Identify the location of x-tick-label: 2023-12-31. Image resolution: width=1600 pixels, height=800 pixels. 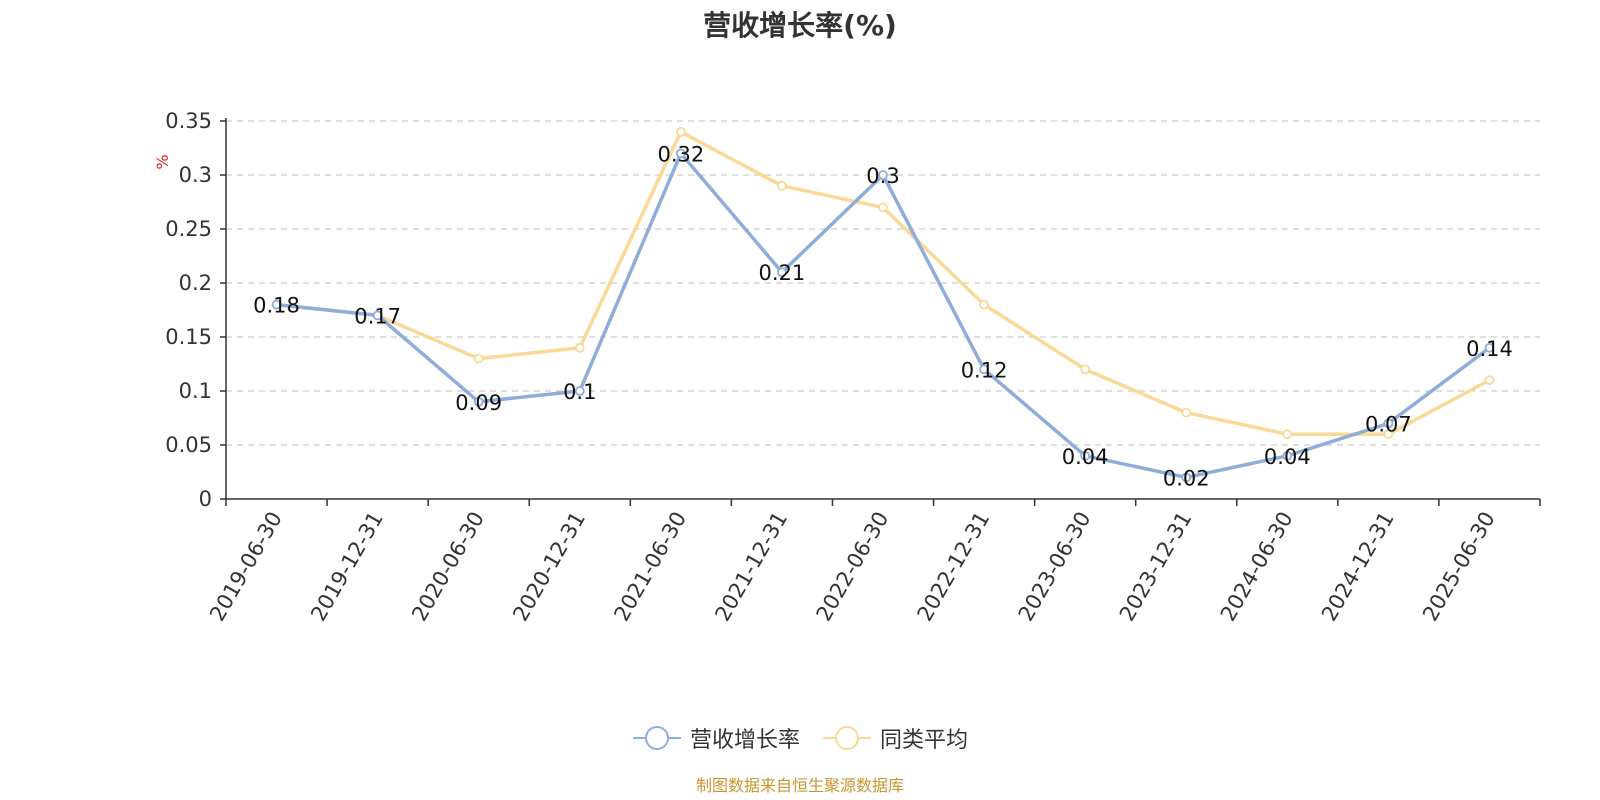
(1156, 567).